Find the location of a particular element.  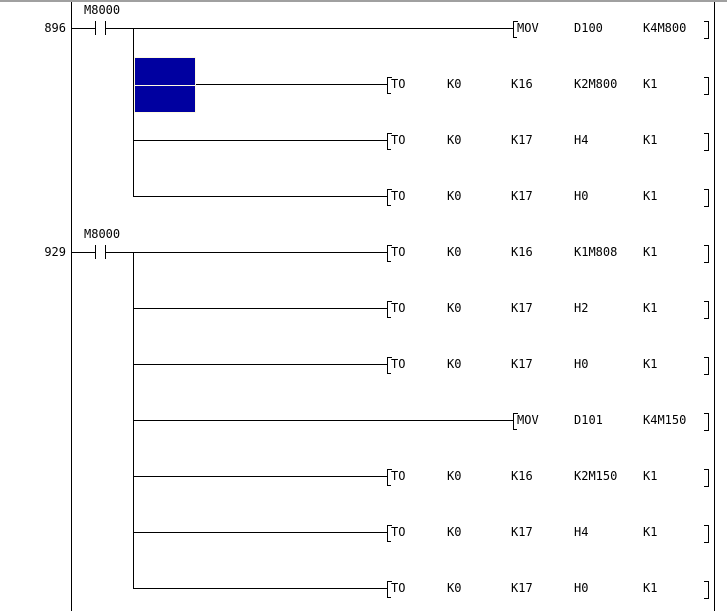

instruction-operand: D100 is located at coordinates (588, 28).